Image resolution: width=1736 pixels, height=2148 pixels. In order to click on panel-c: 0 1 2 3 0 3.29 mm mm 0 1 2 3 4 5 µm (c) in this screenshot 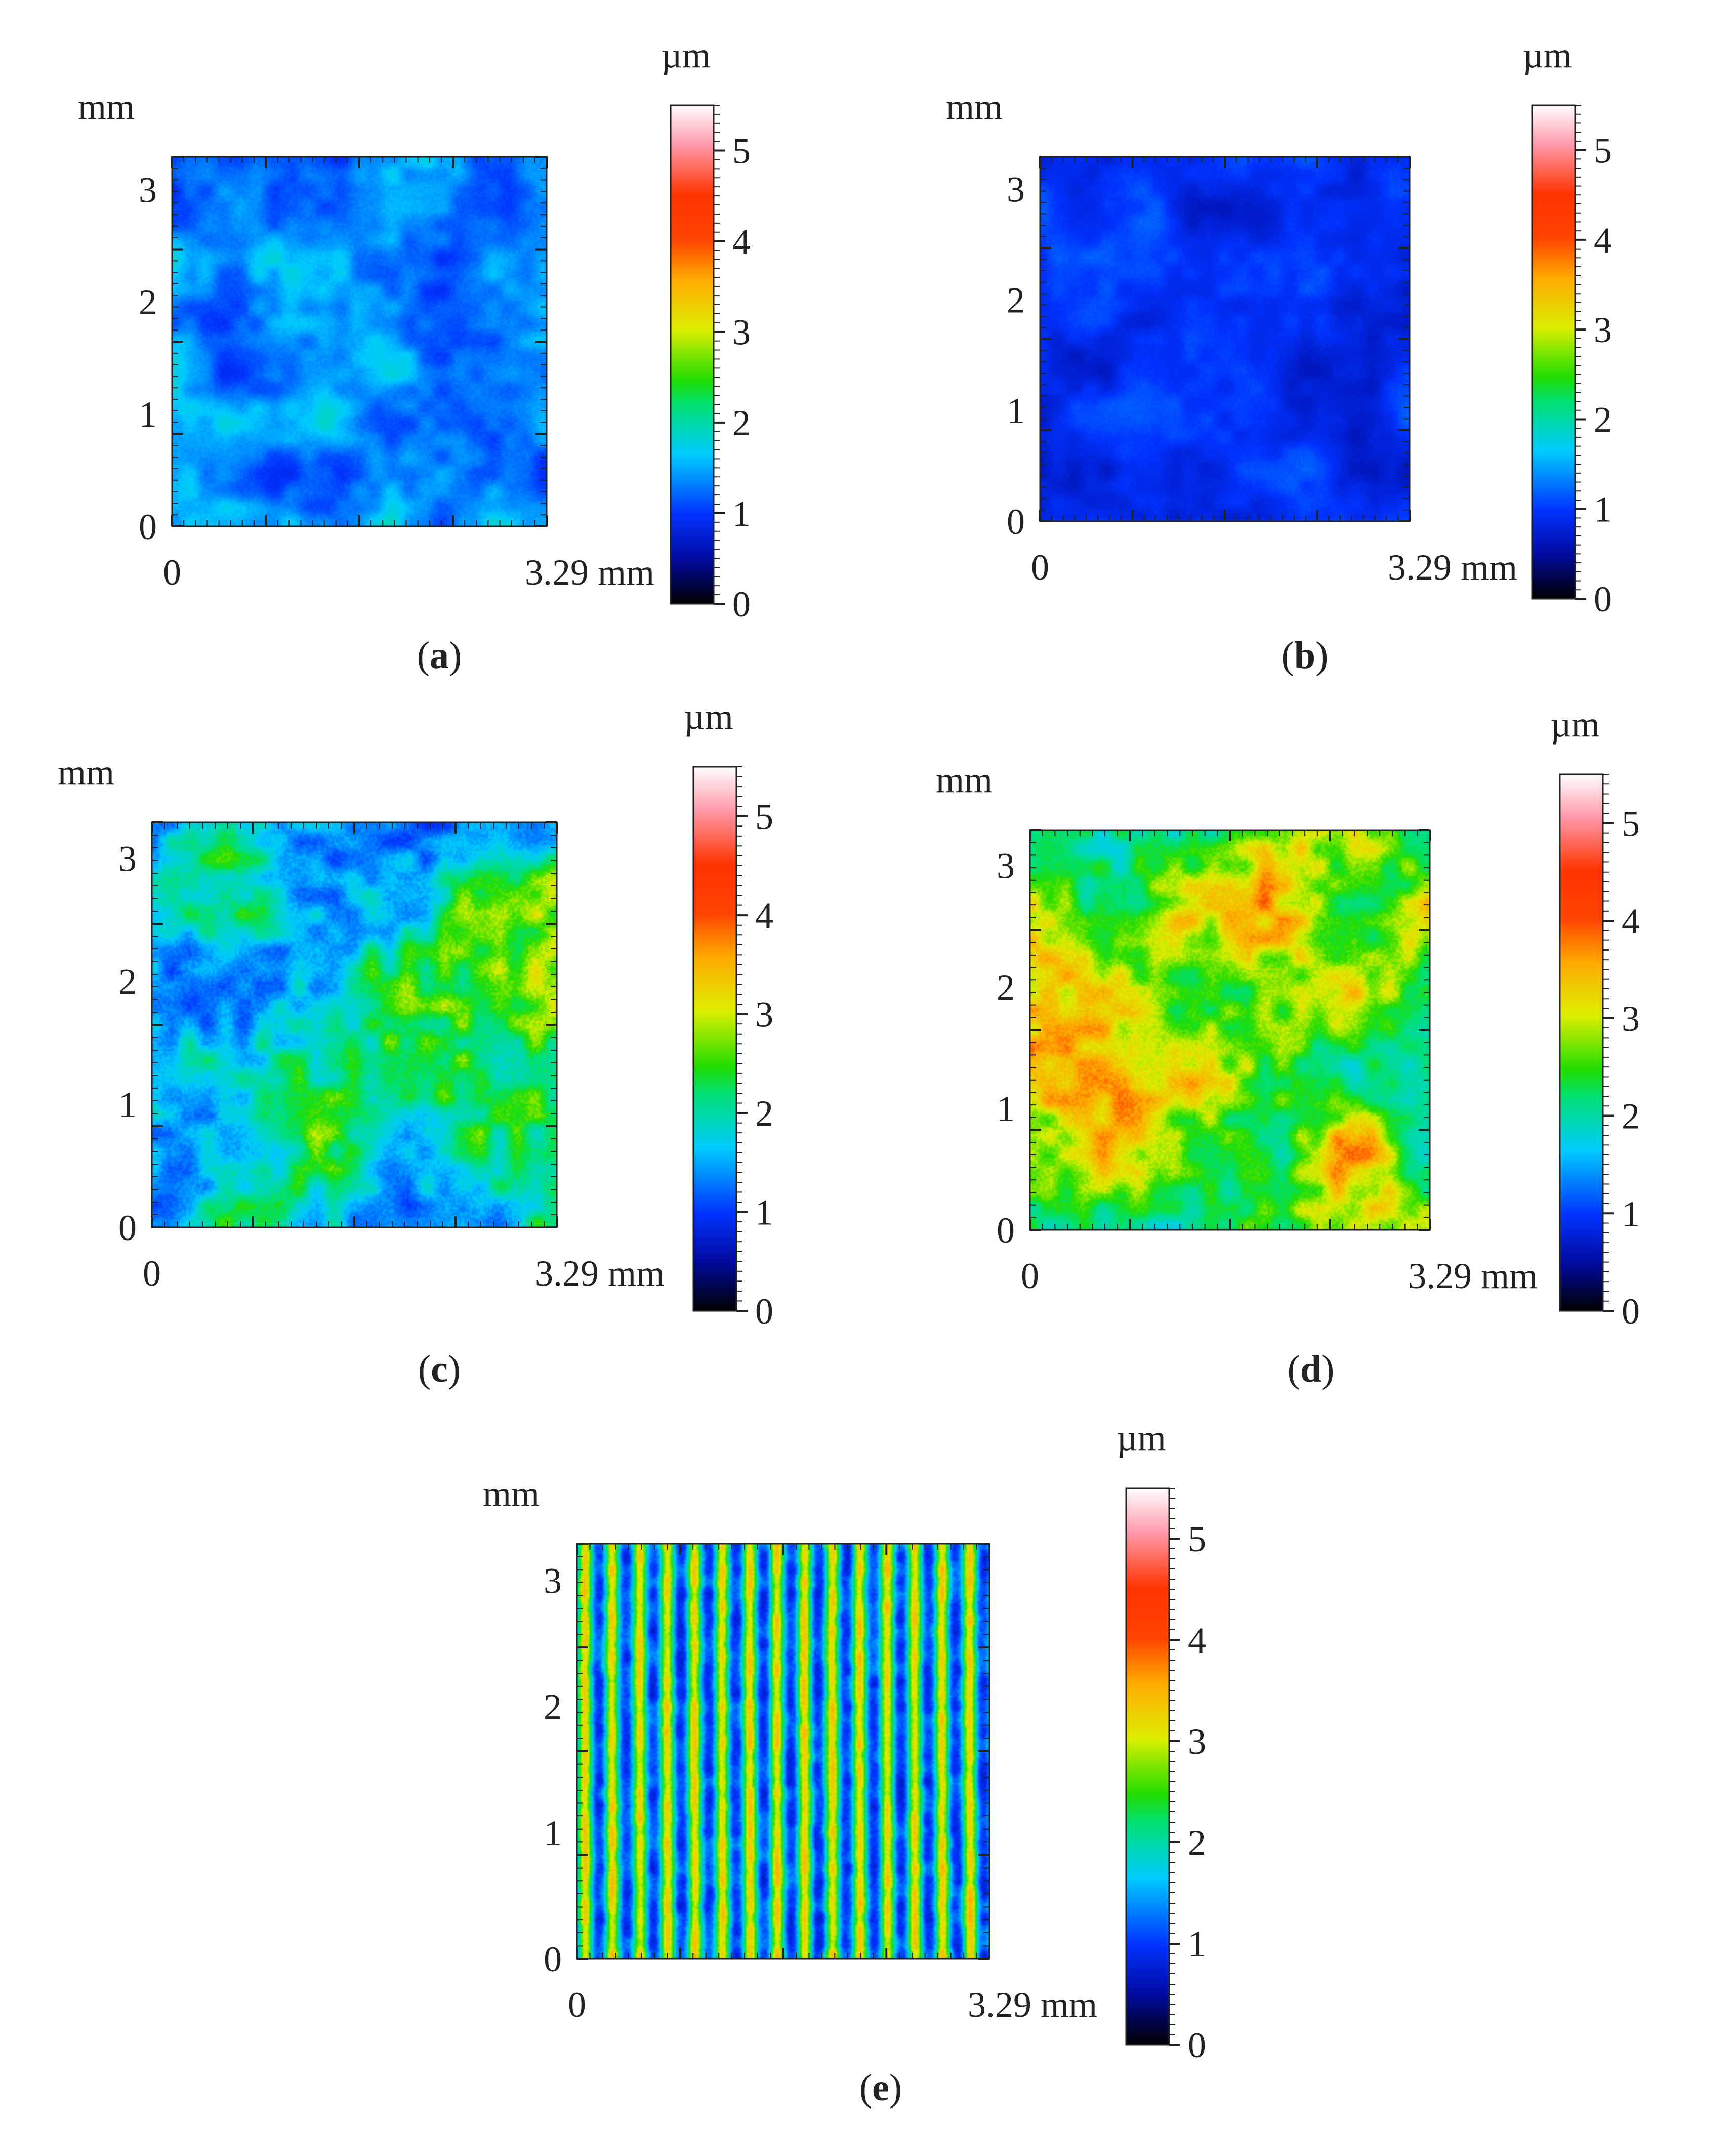, I will do `click(415, 1043)`.